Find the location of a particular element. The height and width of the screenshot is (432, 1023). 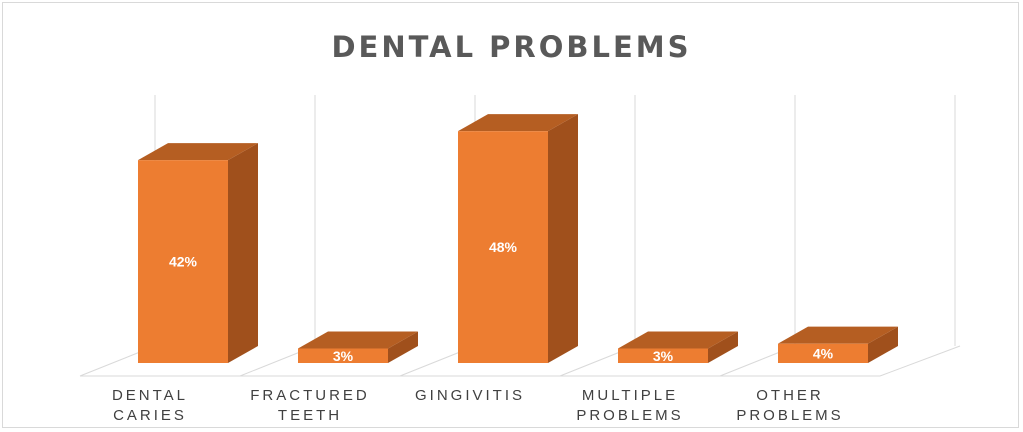

category-label: DENTAL CARIES is located at coordinates (150, 406).